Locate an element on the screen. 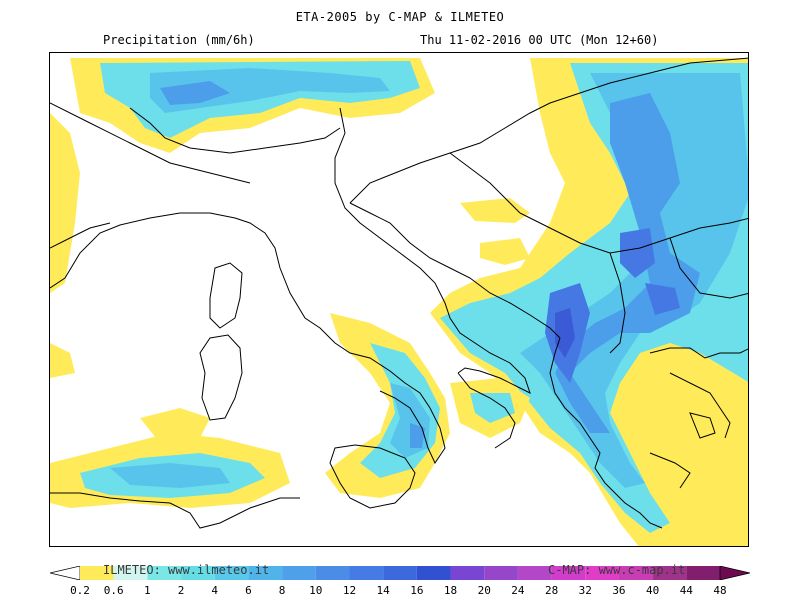 This screenshot has height=600, width=800. precip-field-alps is located at coordinates (252, 105).